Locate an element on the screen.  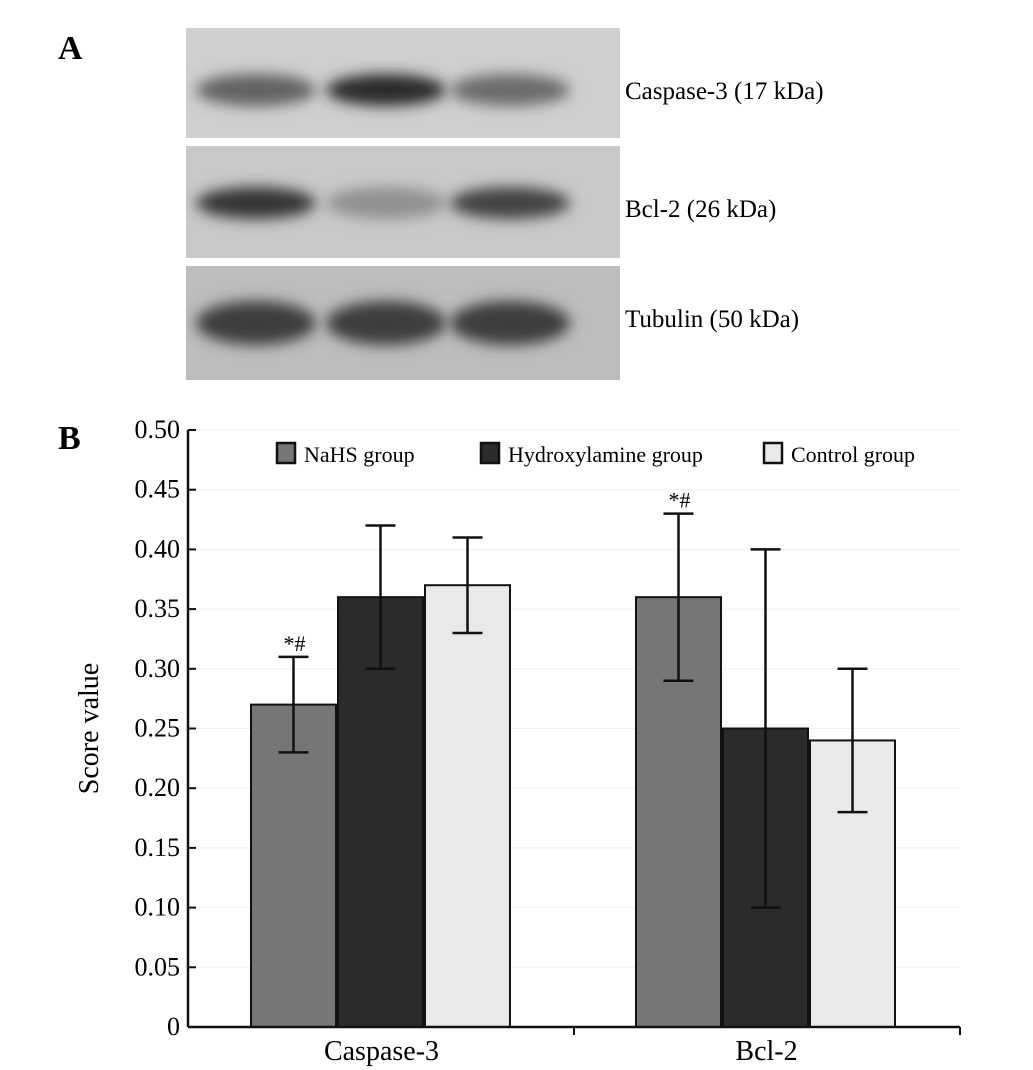
bar is located at coordinates (467, 806).